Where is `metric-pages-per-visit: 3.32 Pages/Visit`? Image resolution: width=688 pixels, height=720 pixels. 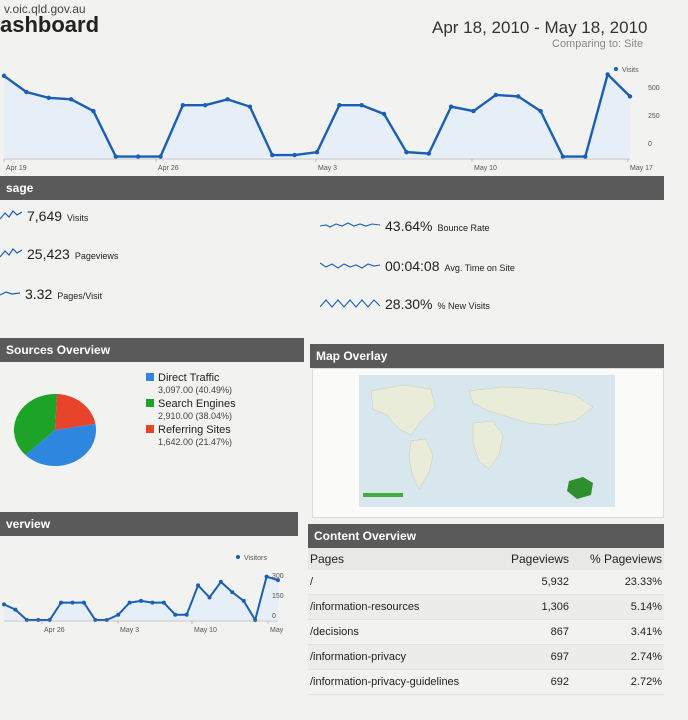
metric-pages-per-visit: 3.32 Pages/Visit is located at coordinates (51, 294).